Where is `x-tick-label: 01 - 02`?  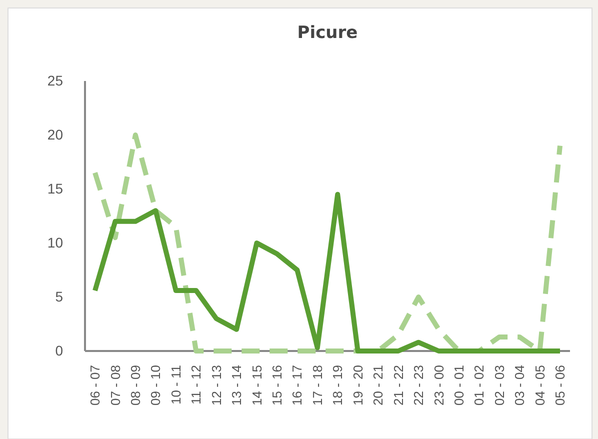 x-tick-label: 01 - 02 is located at coordinates (479, 385).